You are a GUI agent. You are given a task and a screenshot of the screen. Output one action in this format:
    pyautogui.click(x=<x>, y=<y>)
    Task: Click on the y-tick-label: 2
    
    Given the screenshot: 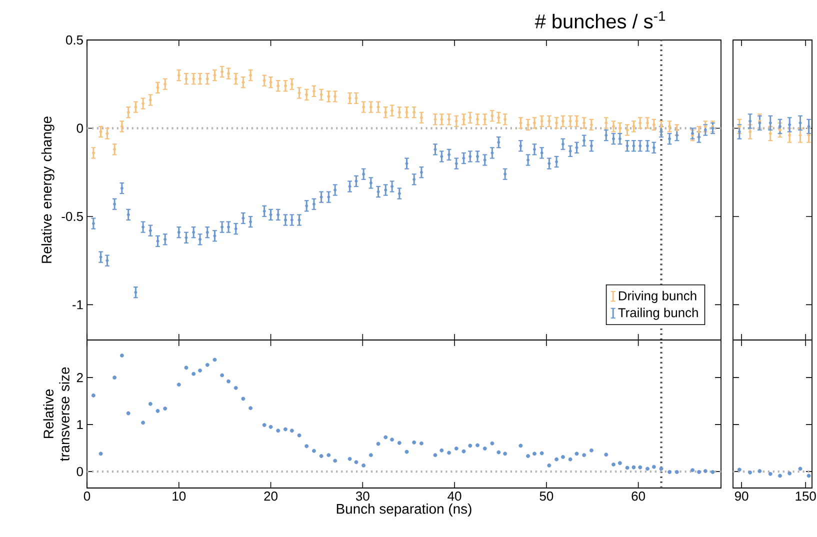 What is the action you would take?
    pyautogui.click(x=79, y=377)
    